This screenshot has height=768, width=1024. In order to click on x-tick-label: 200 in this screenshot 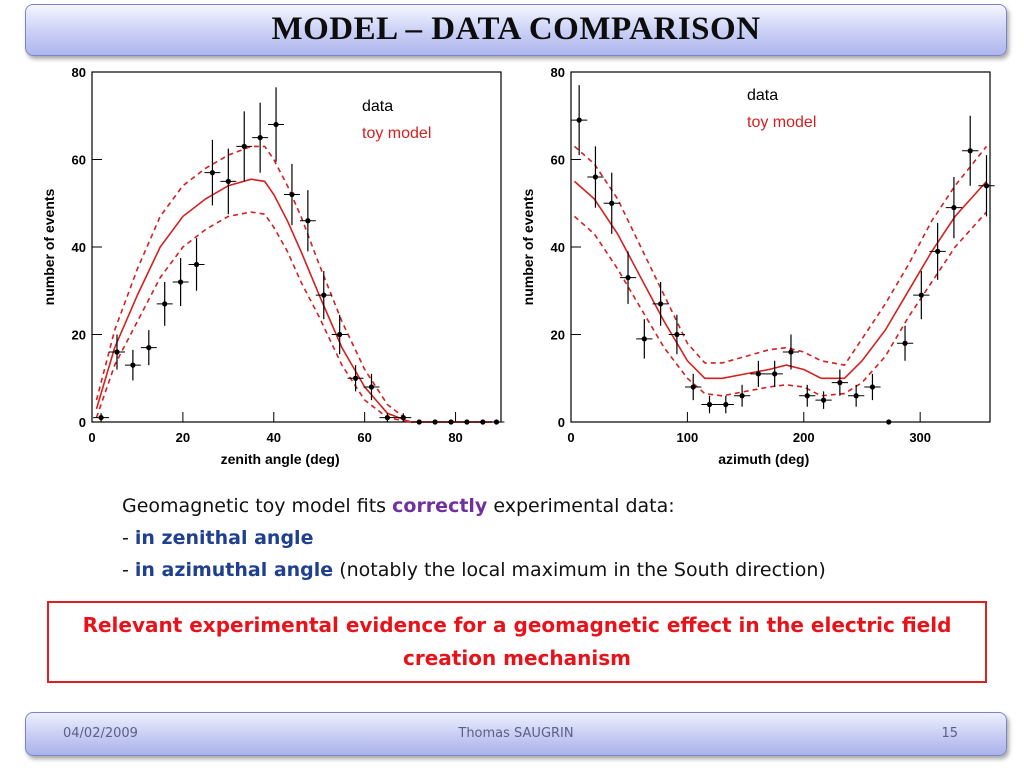, I will do `click(804, 437)`.